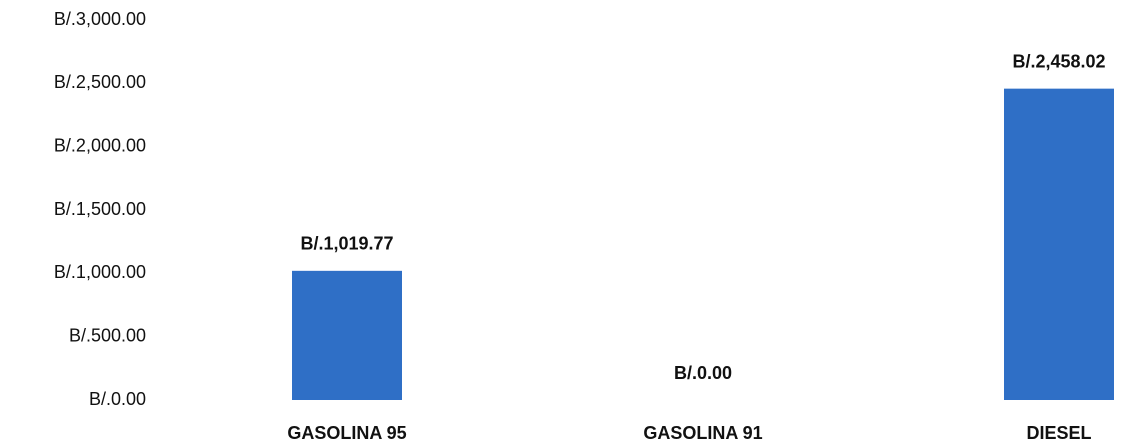  What do you see at coordinates (346, 433) in the screenshot?
I see `x-tick-label: GASOLINA 95` at bounding box center [346, 433].